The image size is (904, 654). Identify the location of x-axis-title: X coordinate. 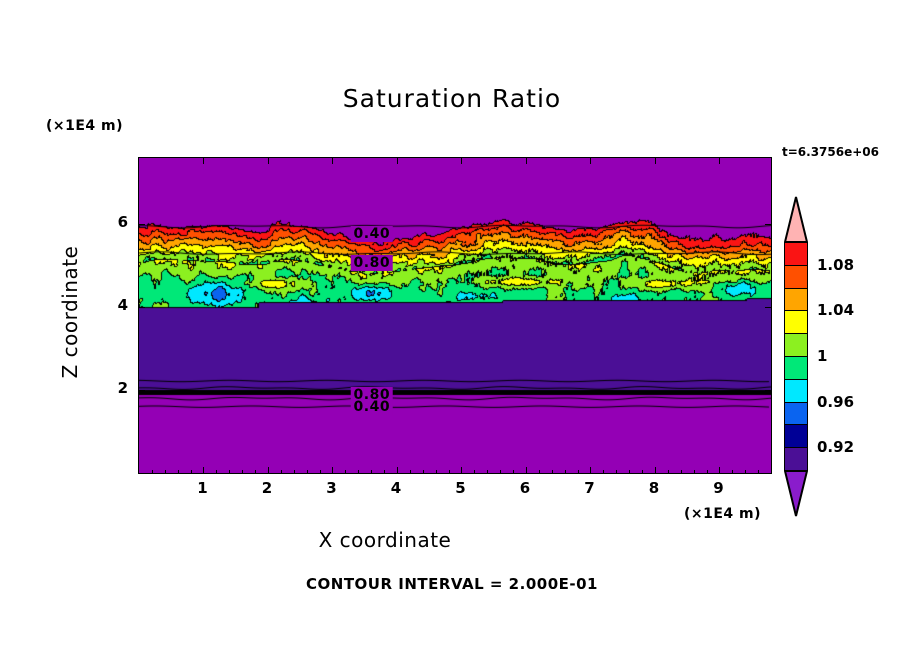
(385, 540).